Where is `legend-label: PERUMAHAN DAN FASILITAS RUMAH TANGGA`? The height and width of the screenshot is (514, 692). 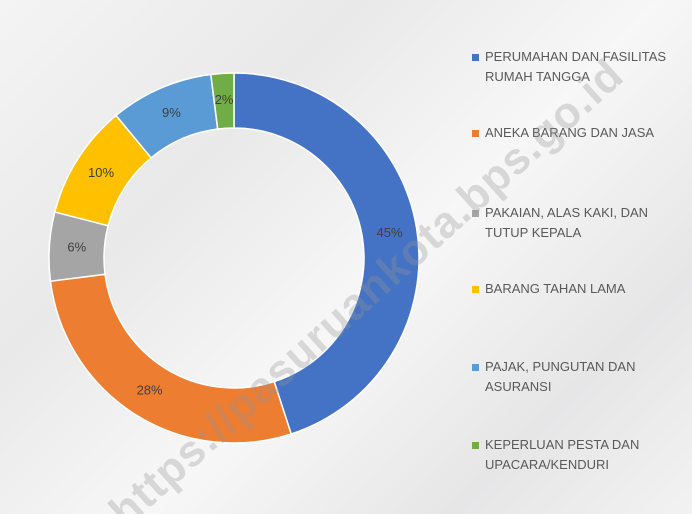
legend-label: PERUMAHAN DAN FASILITAS RUMAH TANGGA is located at coordinates (576, 66).